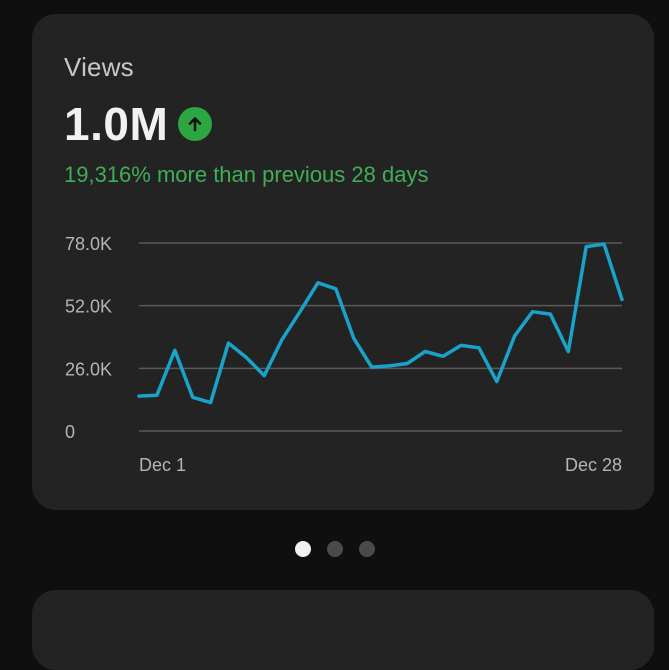  Describe the element at coordinates (88, 307) in the screenshot. I see `y-tick-label: 52.0K` at that location.